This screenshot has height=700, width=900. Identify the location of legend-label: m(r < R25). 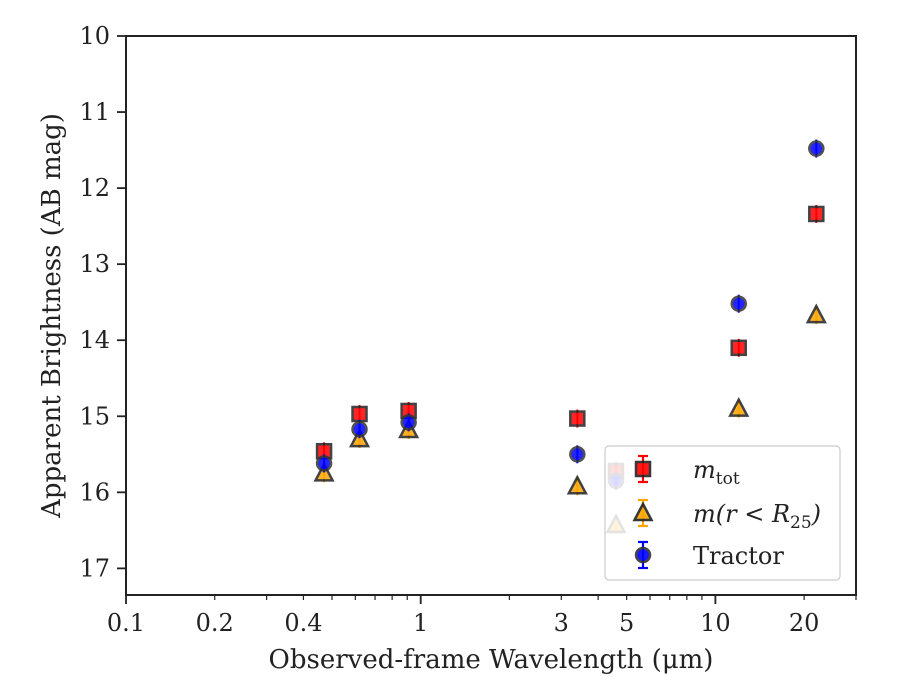
(757, 516).